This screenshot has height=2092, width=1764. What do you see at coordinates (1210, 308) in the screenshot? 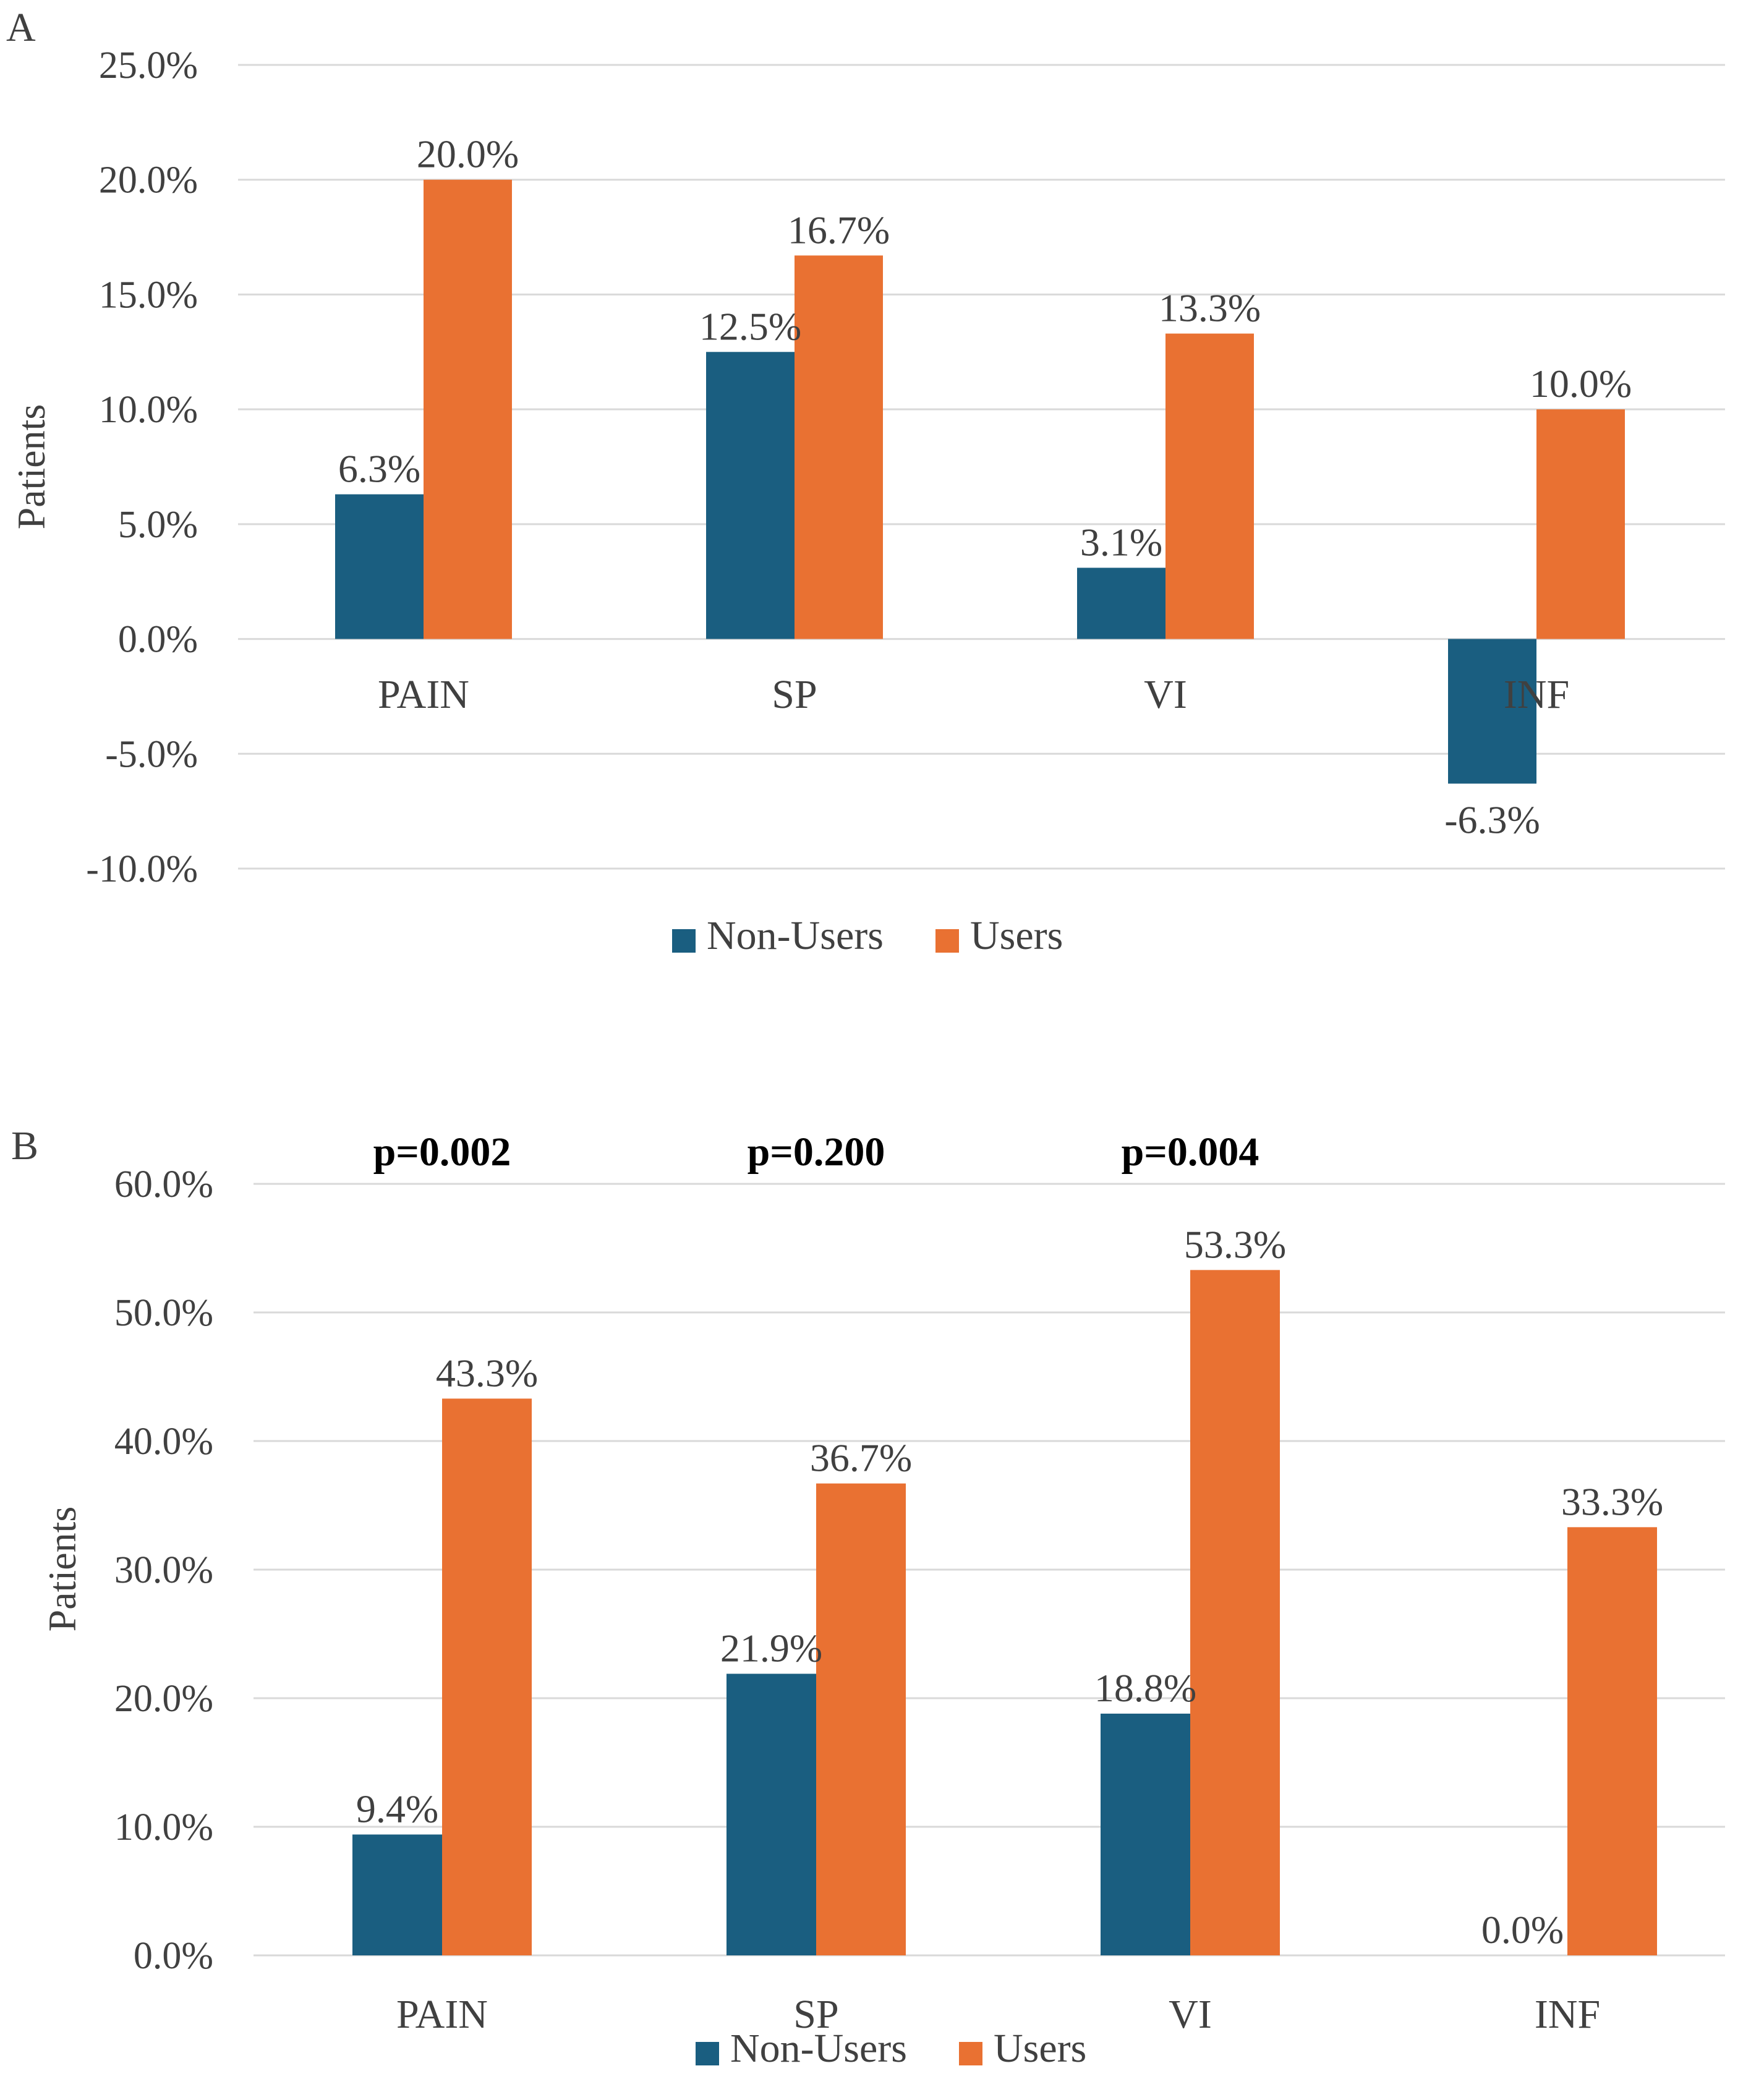
I see `data-label-users-vi: 13.3%` at bounding box center [1210, 308].